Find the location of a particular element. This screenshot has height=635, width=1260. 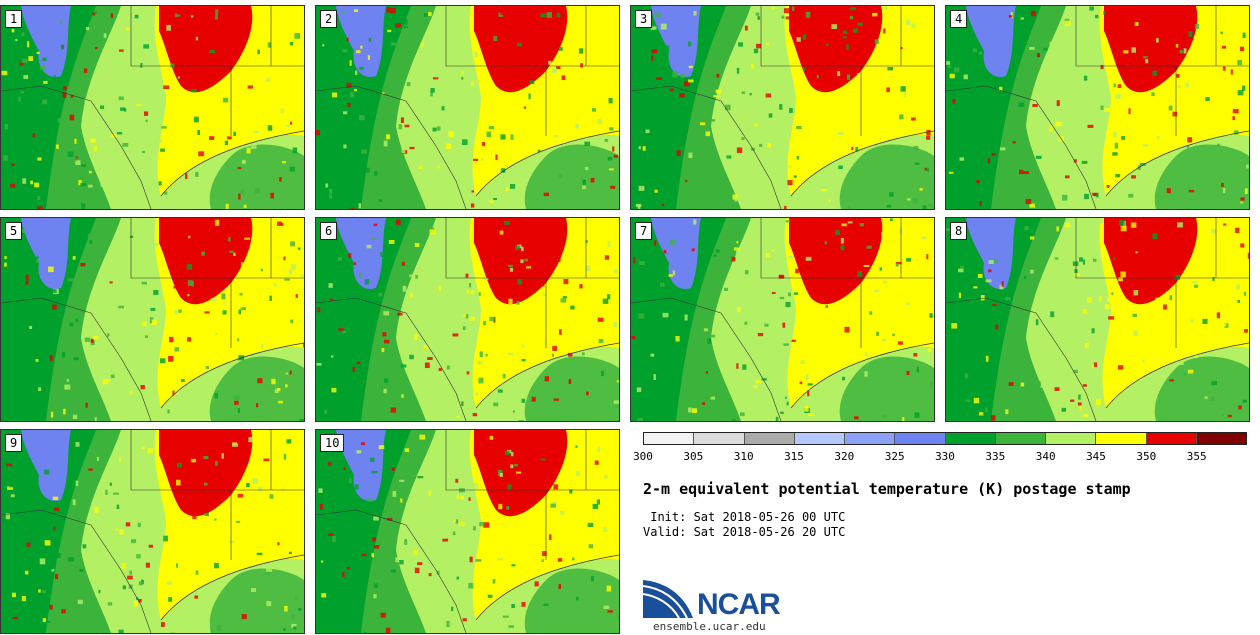

colorbar-tick-label: 325 is located at coordinates (894, 456).